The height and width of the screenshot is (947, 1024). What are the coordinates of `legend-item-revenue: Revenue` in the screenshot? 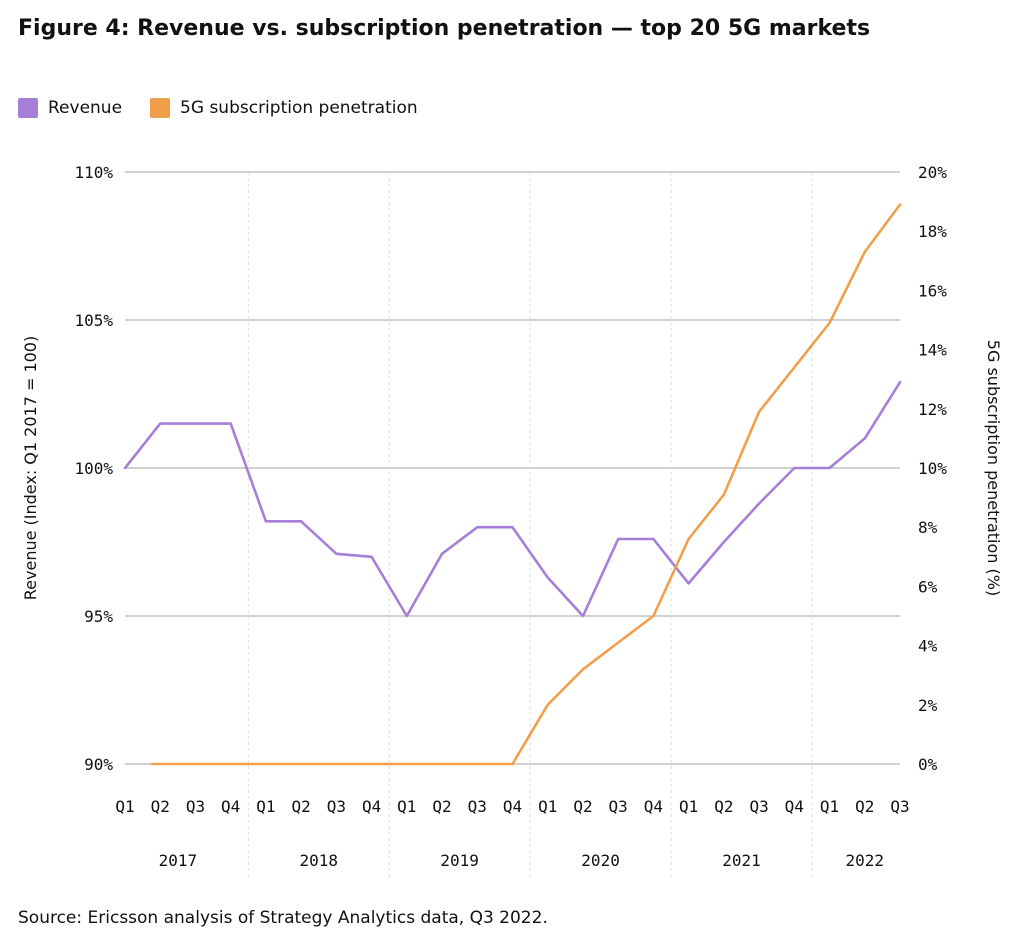 It's located at (70, 108).